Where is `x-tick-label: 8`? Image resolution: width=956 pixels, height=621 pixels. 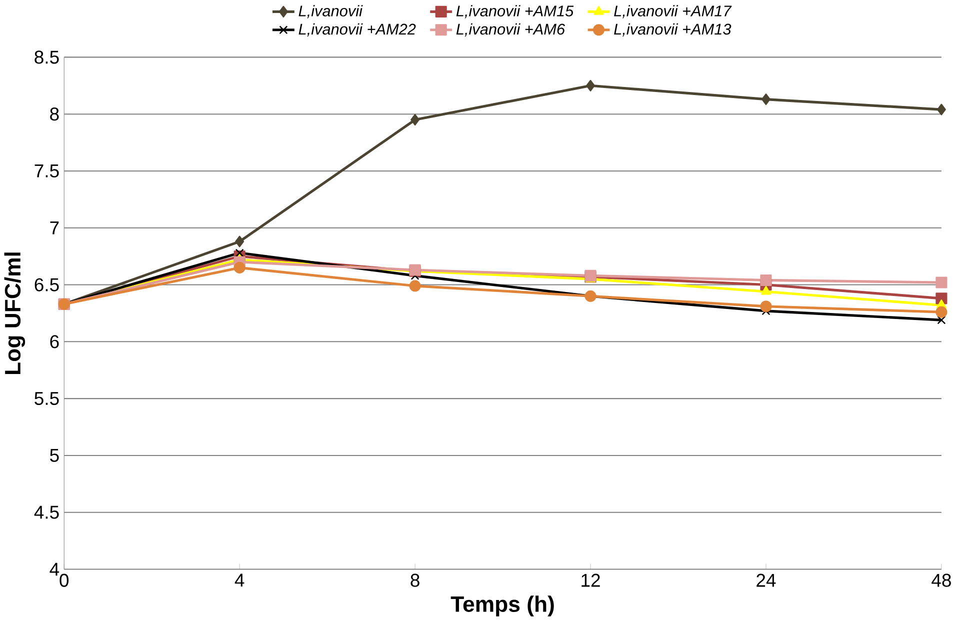
x-tick-label: 8 is located at coordinates (415, 581).